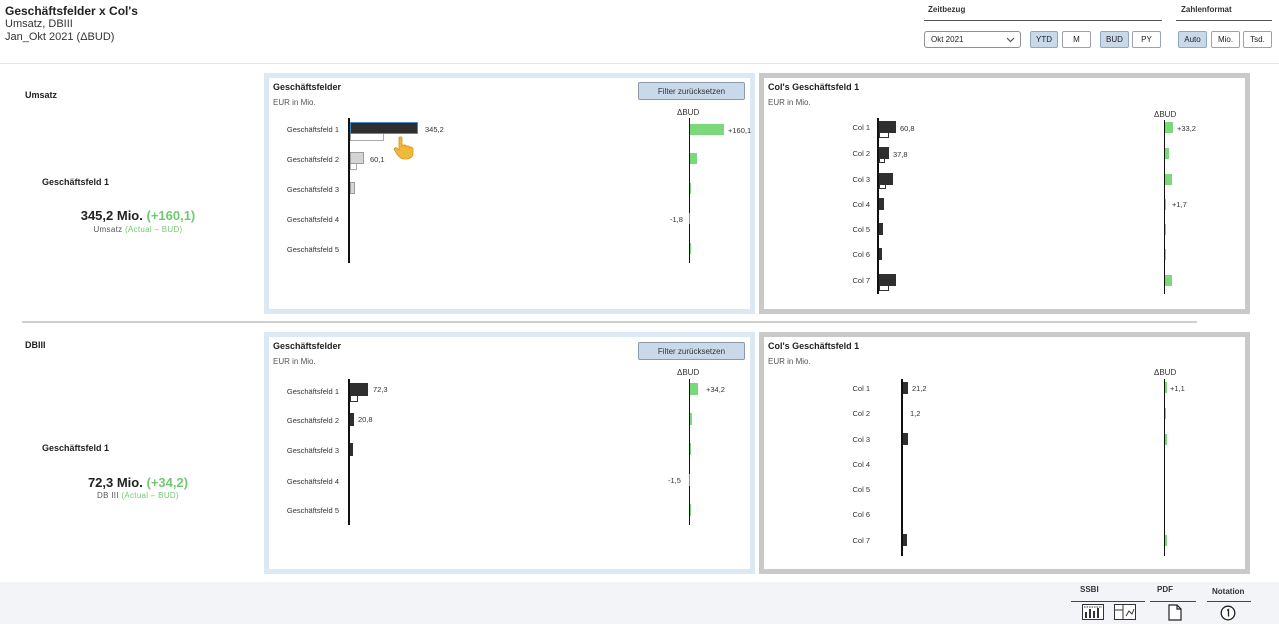 This screenshot has width=1279, height=624. What do you see at coordinates (740, 130) in the screenshot?
I see `delta-label: +160,1` at bounding box center [740, 130].